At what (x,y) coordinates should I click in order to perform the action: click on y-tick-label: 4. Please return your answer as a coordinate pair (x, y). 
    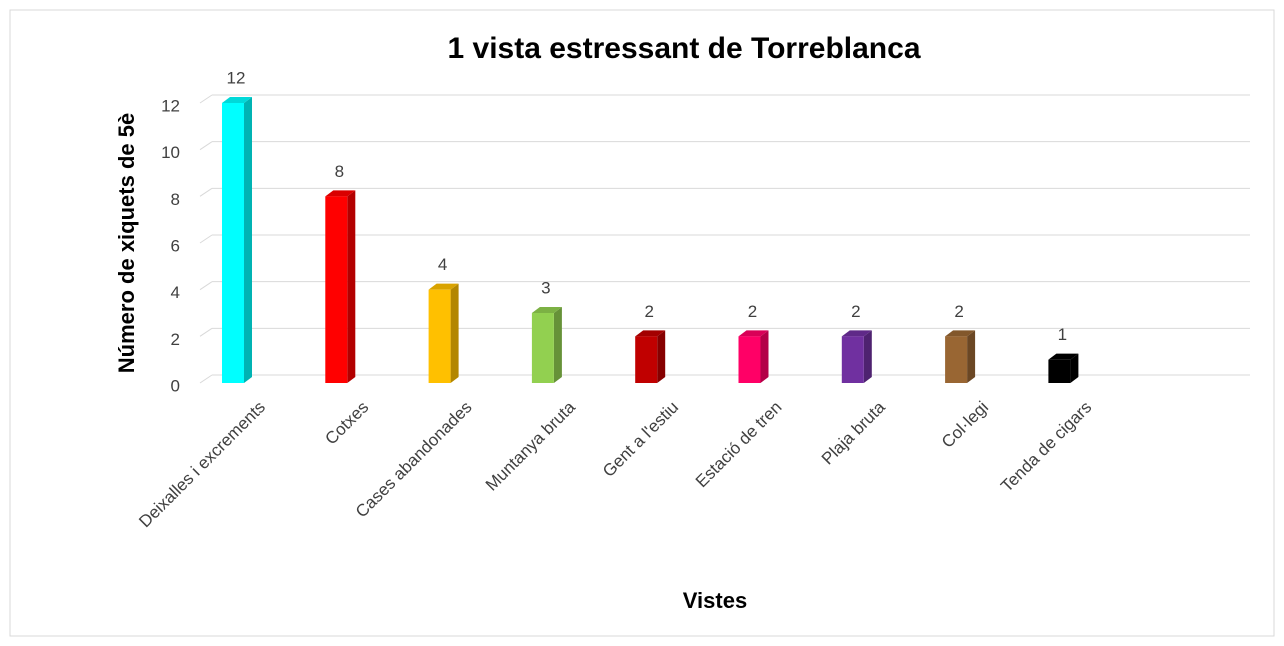
    Looking at the image, I should click on (175, 292).